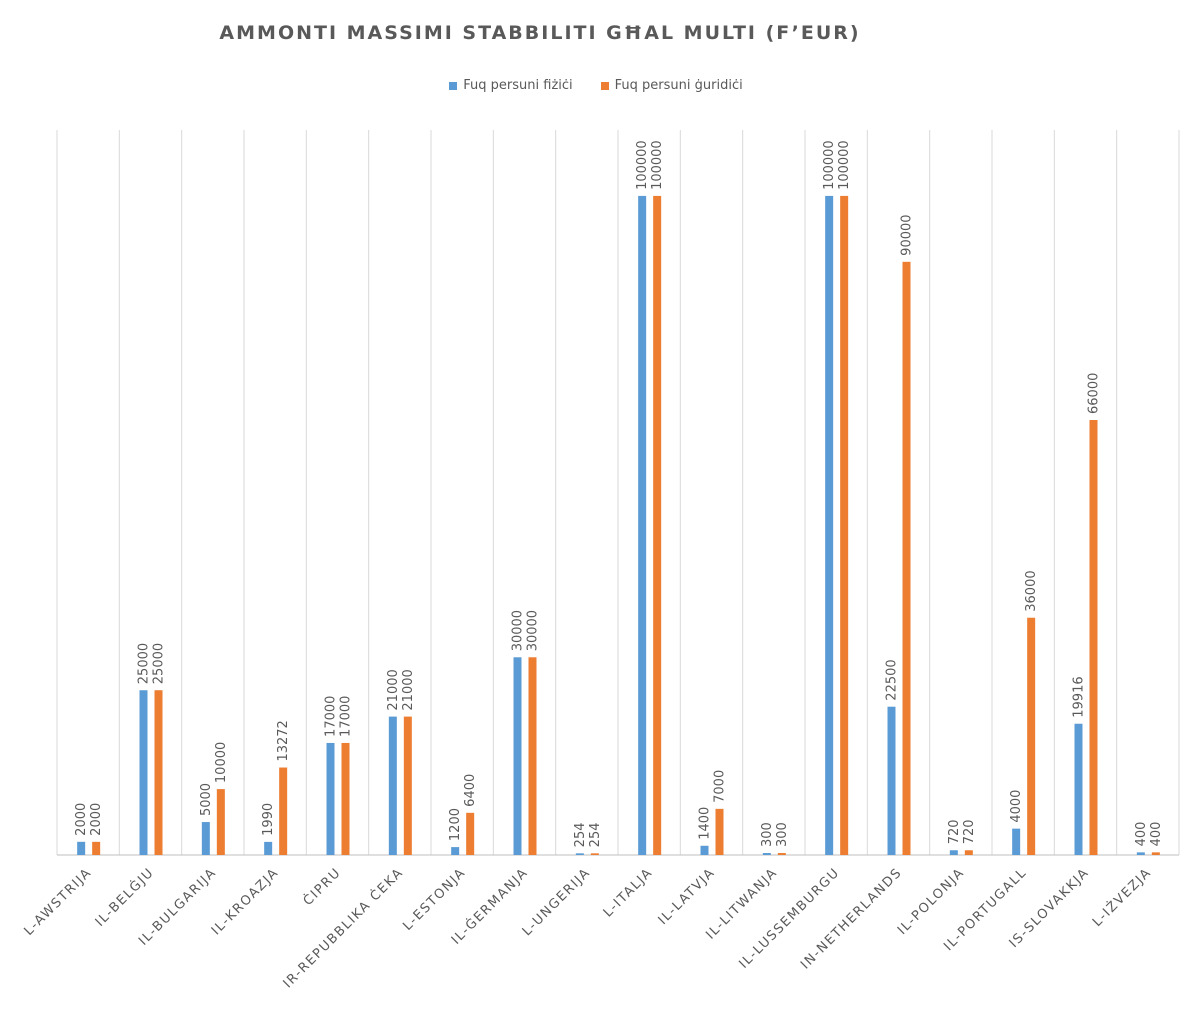 This screenshot has height=1019, width=1192. What do you see at coordinates (455, 824) in the screenshot?
I see `data-label: 1200` at bounding box center [455, 824].